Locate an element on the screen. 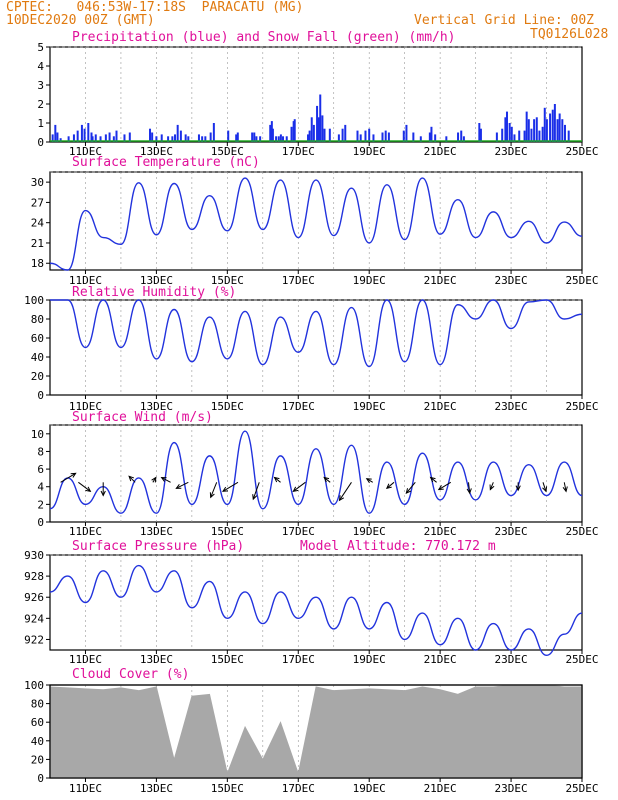  pressure-xtick-label: 21DEC is located at coordinates (440, 659).